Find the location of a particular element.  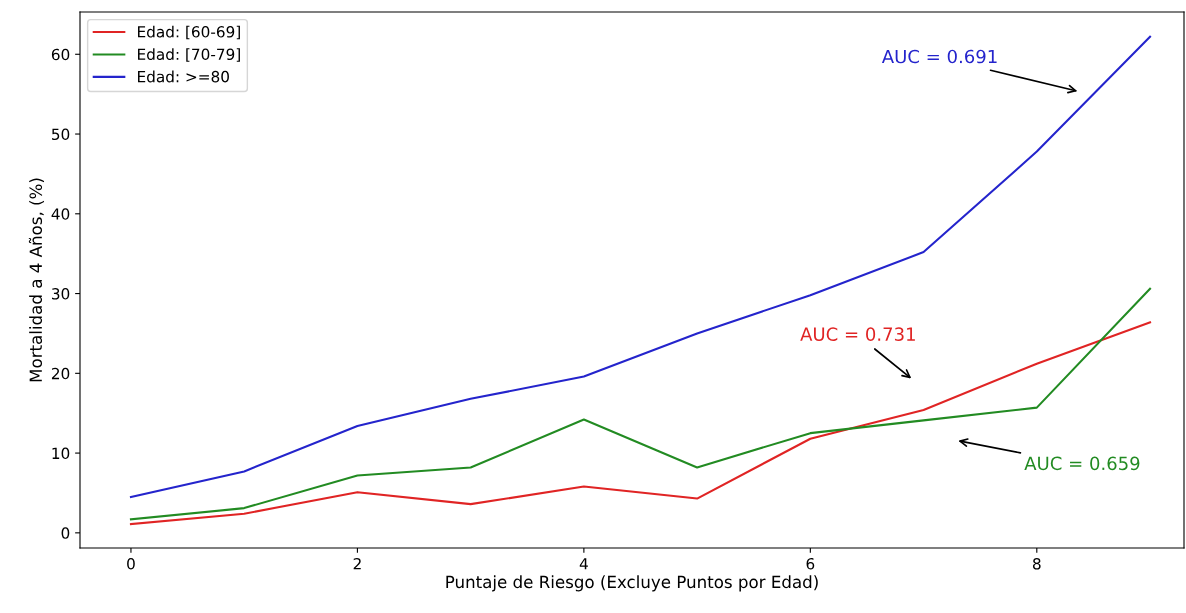

x-tick-label: 6 is located at coordinates (810, 563).